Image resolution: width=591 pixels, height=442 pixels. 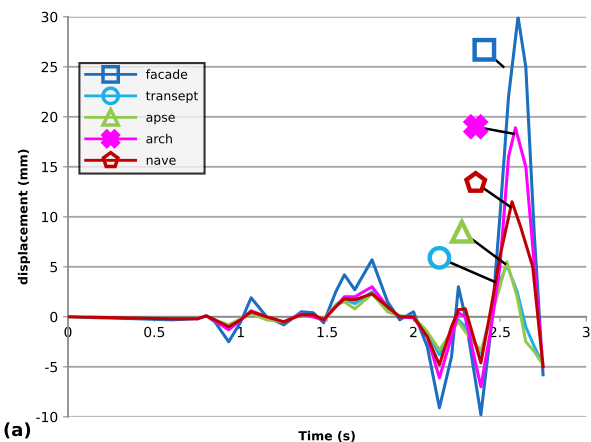 I want to click on x-tick-label: 2, so click(x=413, y=332).